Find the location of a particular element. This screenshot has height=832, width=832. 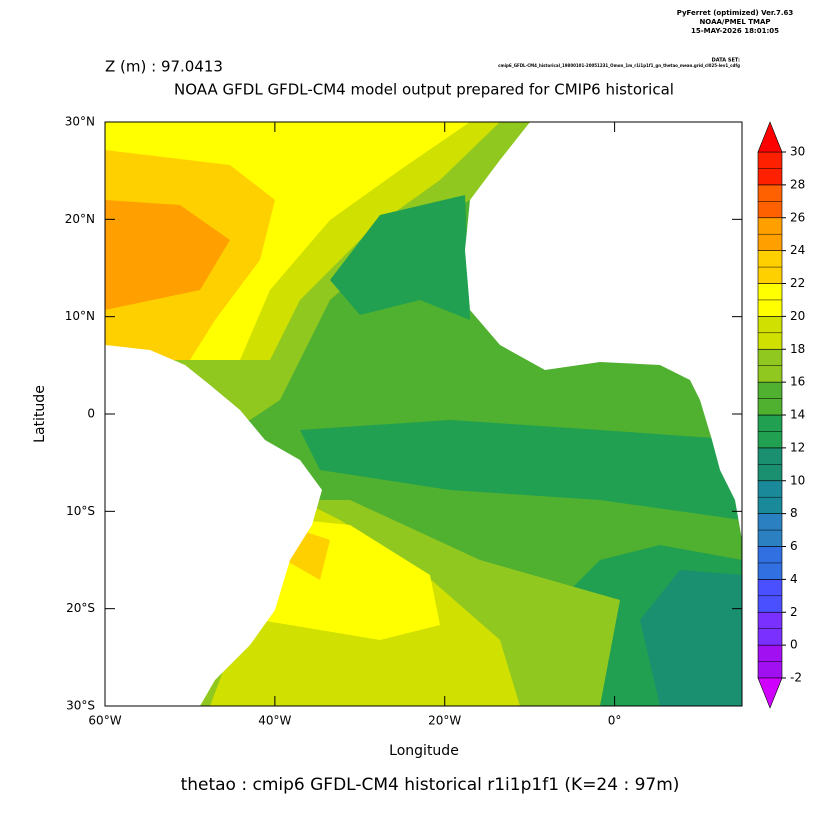

x-tick-label: 20°W is located at coordinates (444, 721).